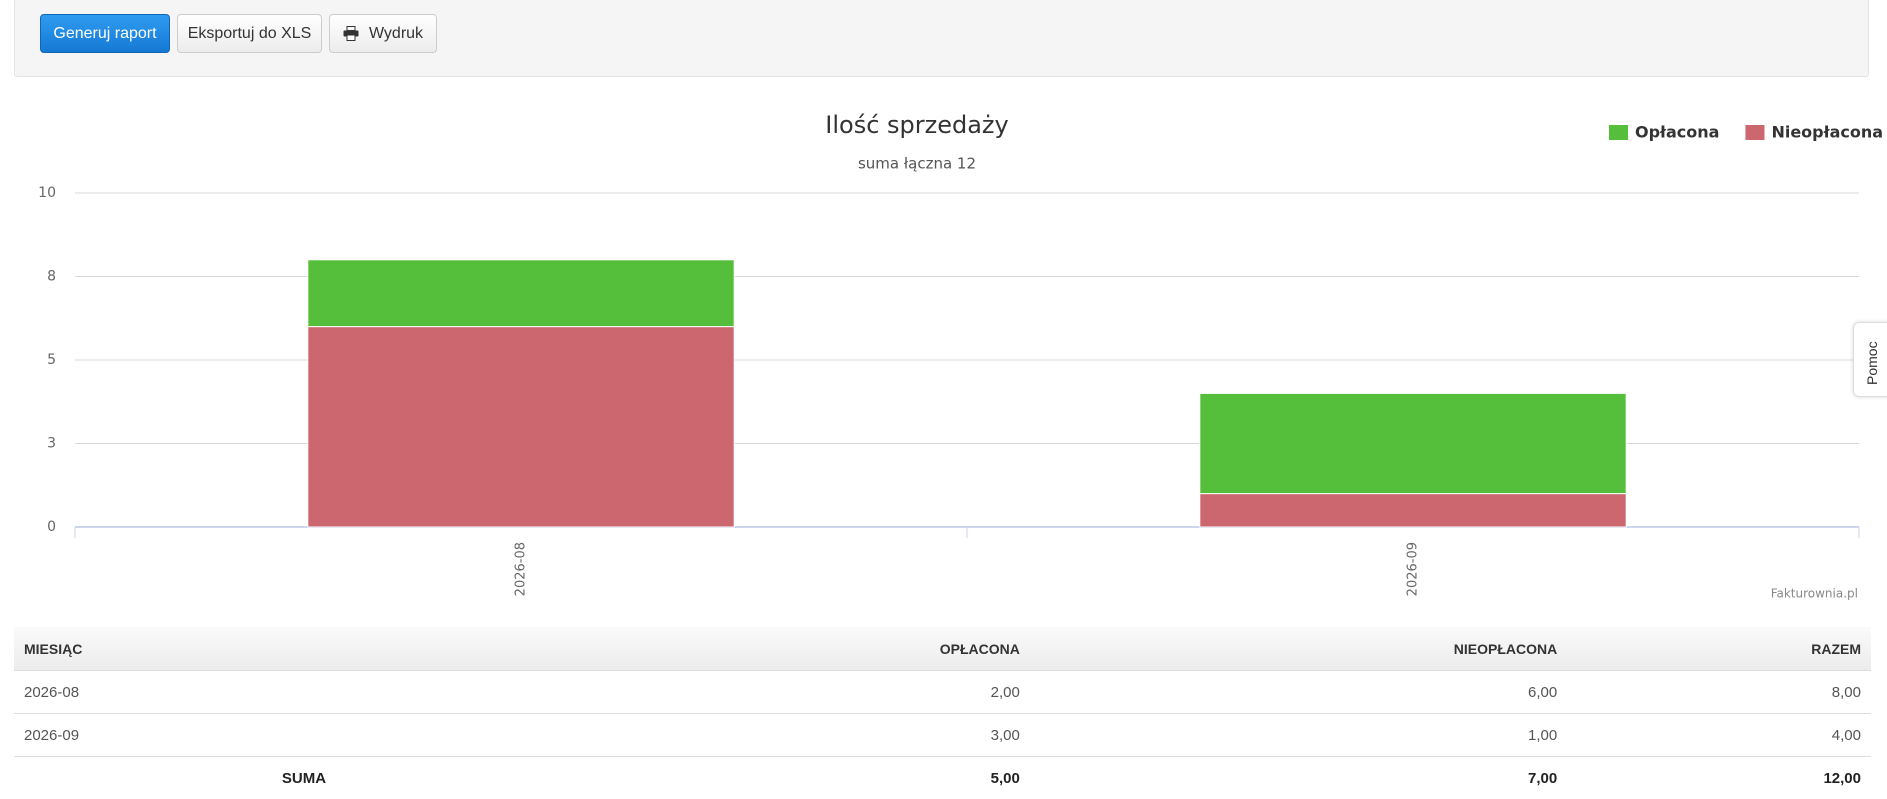 The width and height of the screenshot is (1887, 799). What do you see at coordinates (1872, 363) in the screenshot?
I see `help-label: Pomoc` at bounding box center [1872, 363].